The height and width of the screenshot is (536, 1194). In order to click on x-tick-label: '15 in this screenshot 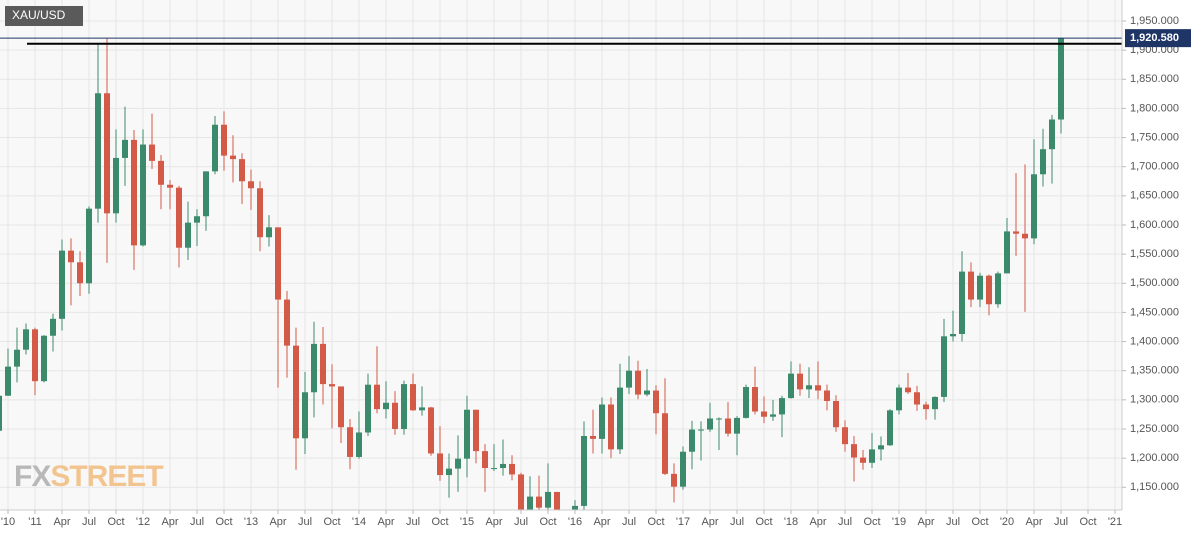, I will do `click(467, 522)`.